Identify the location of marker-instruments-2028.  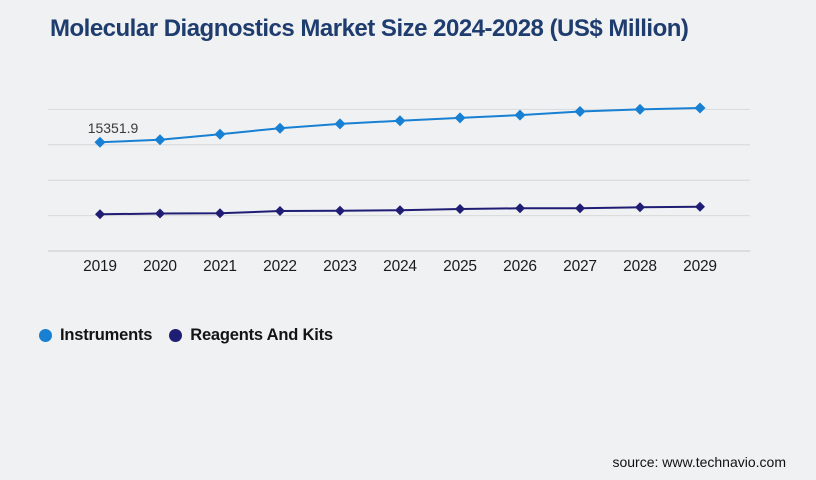
(640, 109).